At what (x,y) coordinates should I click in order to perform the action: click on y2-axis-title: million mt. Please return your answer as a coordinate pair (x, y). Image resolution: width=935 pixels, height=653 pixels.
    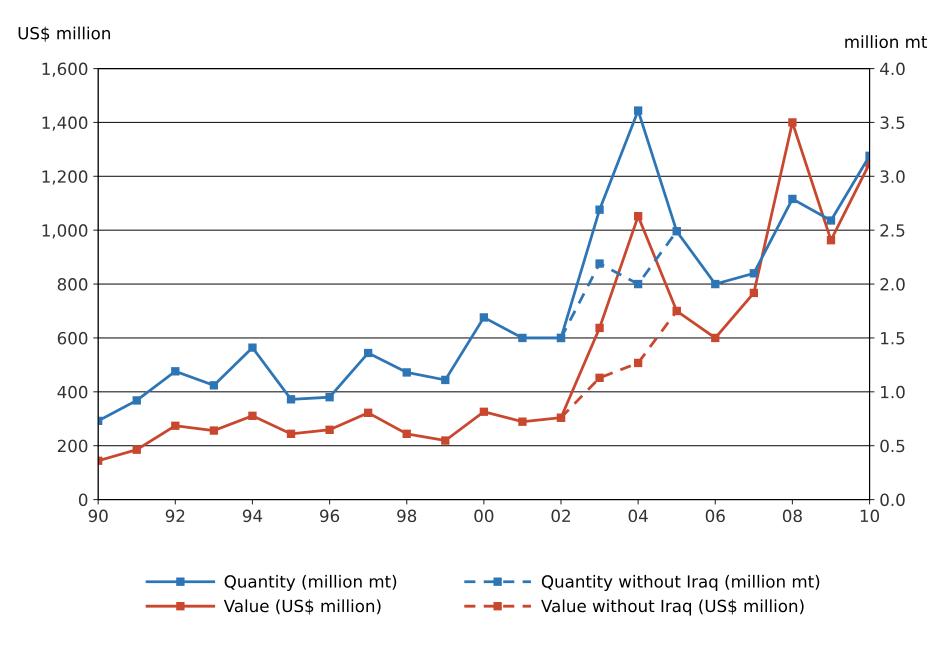
    Looking at the image, I should click on (886, 41).